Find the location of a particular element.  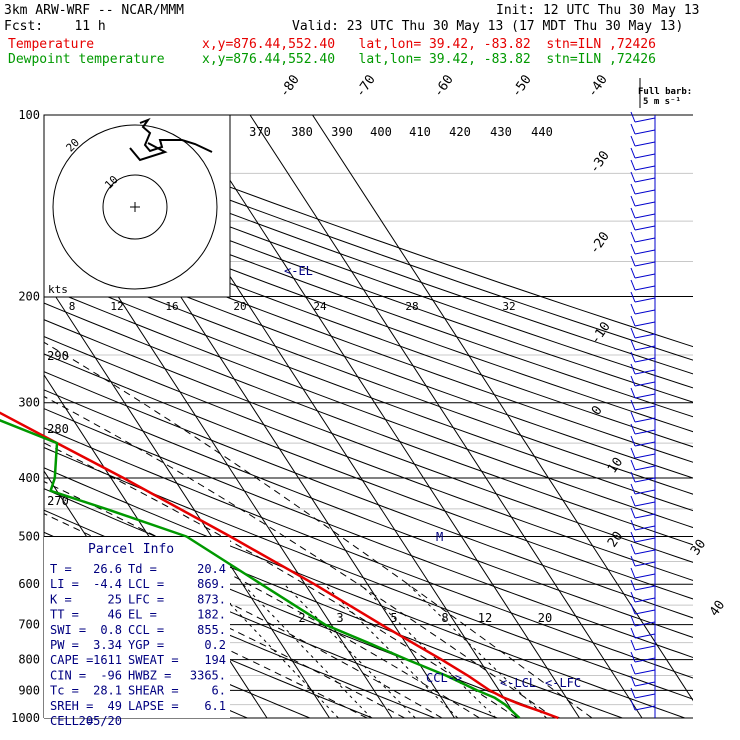

parcel-info-value: 194 is located at coordinates (215, 660).